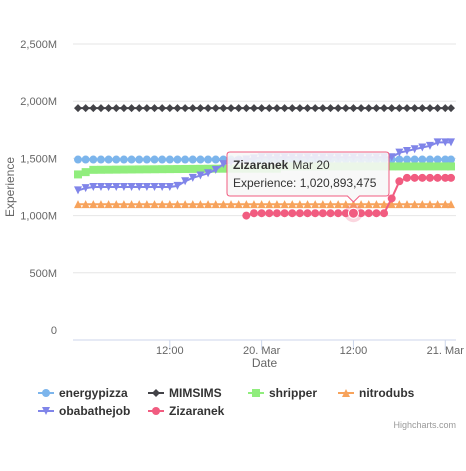  What do you see at coordinates (262, 351) in the screenshot?
I see `x-tick-label: 20. Mar` at bounding box center [262, 351].